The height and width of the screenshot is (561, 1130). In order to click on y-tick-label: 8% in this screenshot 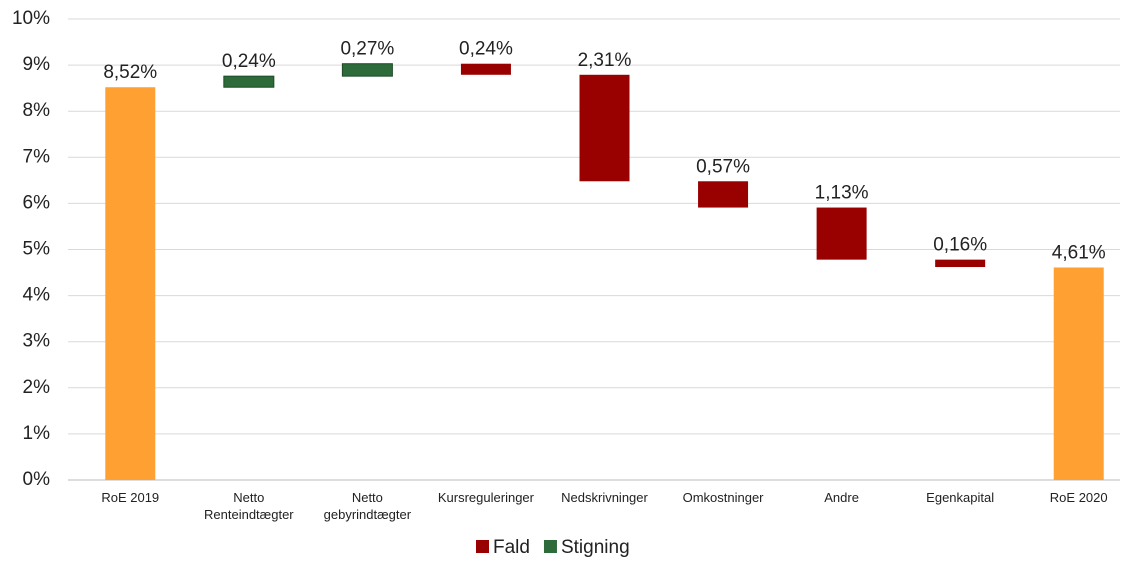, I will do `click(37, 110)`.